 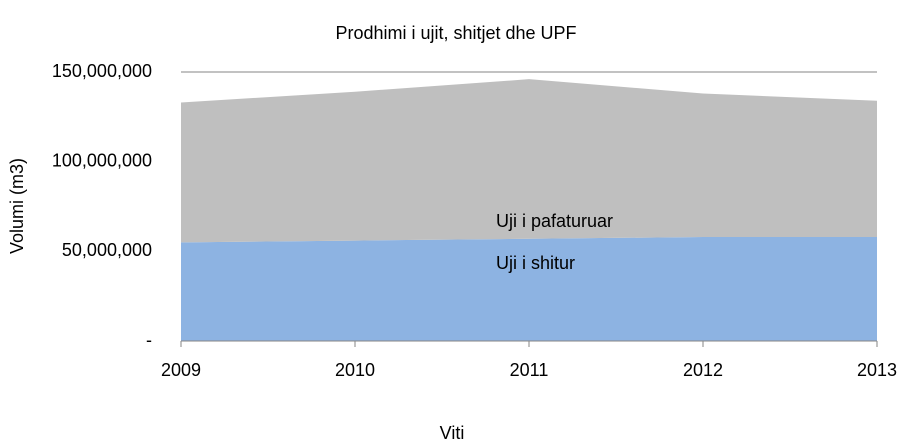 What do you see at coordinates (107, 250) in the screenshot?
I see `y-tick-label: 50,000,000` at bounding box center [107, 250].